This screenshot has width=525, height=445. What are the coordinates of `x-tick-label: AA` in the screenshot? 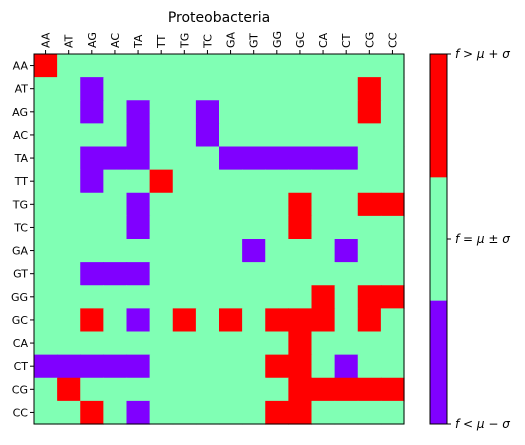 It's located at (46, 40).